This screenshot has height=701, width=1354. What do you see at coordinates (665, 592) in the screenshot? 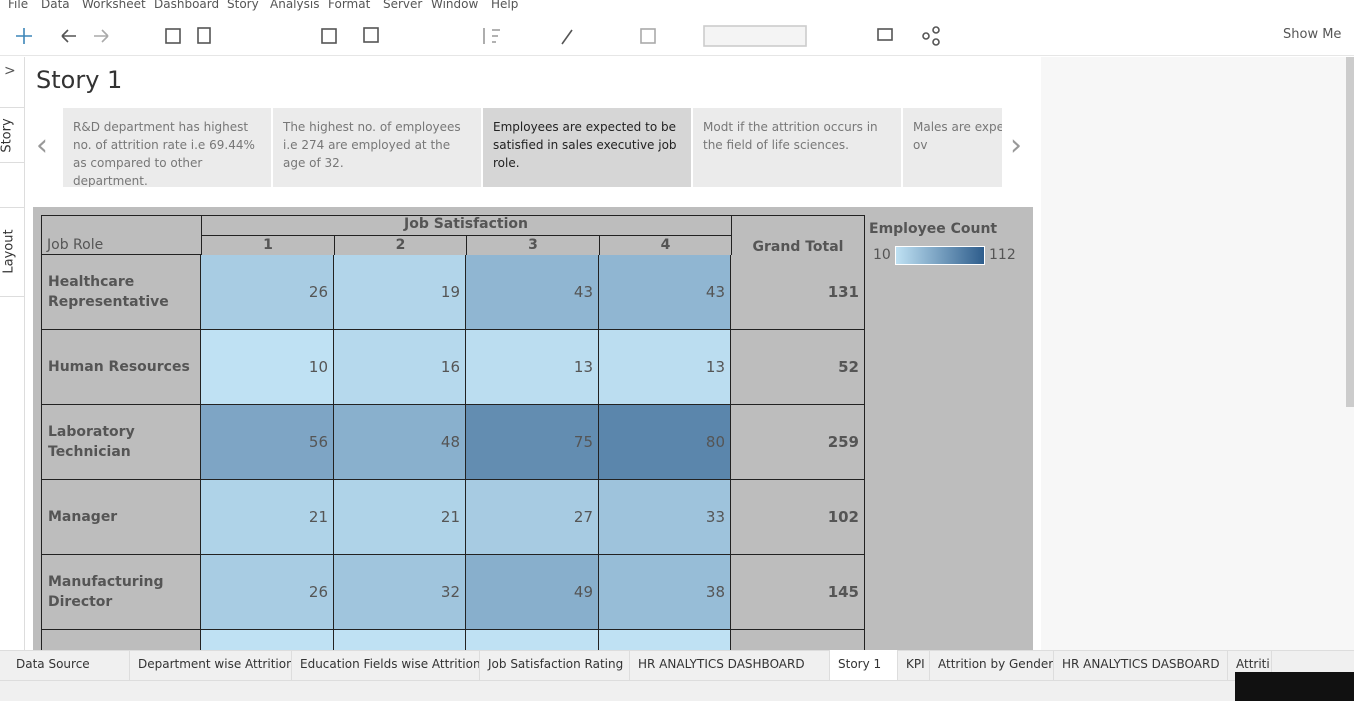
I see `heatmap-cell: 38` at bounding box center [665, 592].